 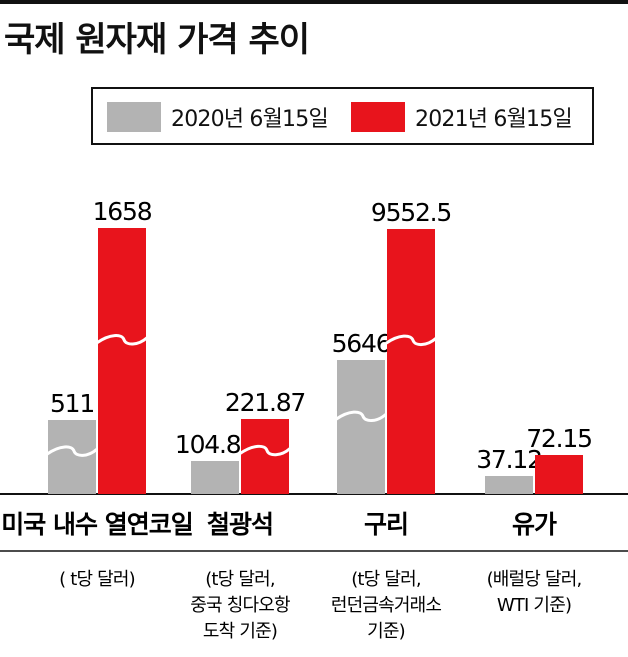 What do you see at coordinates (534, 605) in the screenshot?
I see `category-note-3-1: WTI 기준)` at bounding box center [534, 605].